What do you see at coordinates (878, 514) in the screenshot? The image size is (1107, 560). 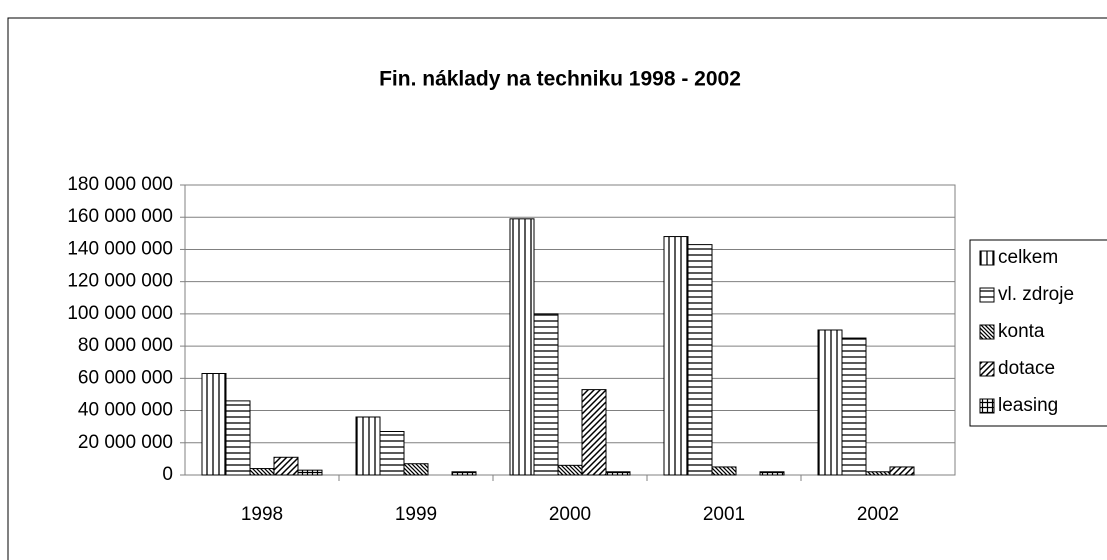 I see `x-tick-label: 2002` at bounding box center [878, 514].